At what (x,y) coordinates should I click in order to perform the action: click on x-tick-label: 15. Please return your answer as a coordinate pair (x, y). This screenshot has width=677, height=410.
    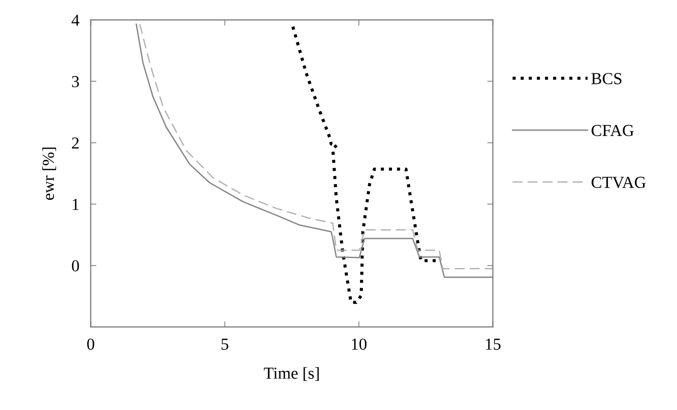
    Looking at the image, I should click on (493, 344).